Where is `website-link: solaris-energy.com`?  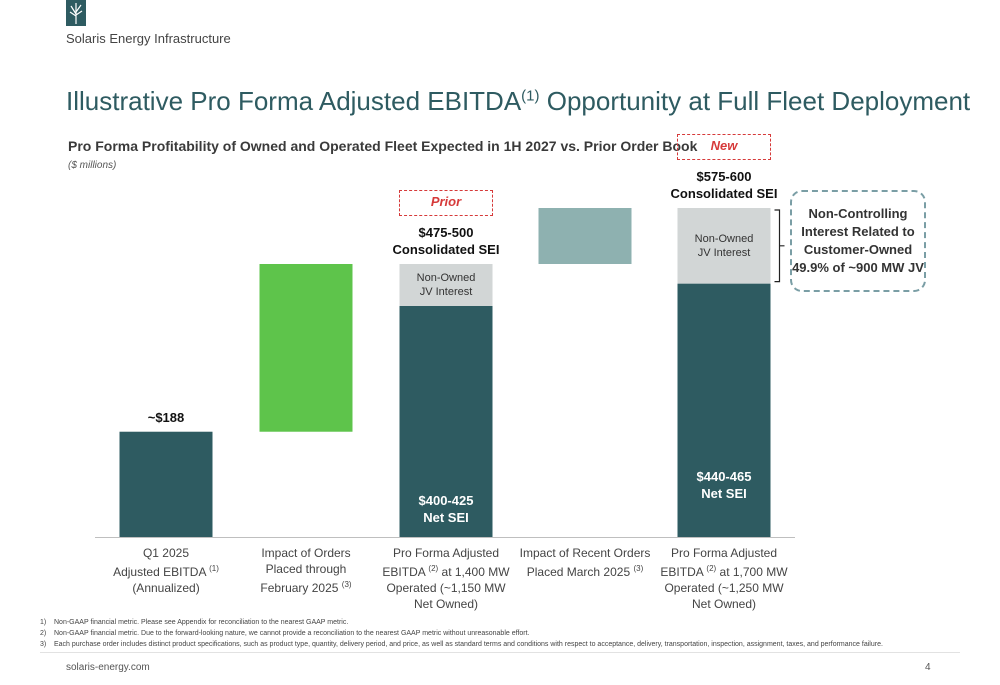
website-link: solaris-energy.com is located at coordinates (108, 667).